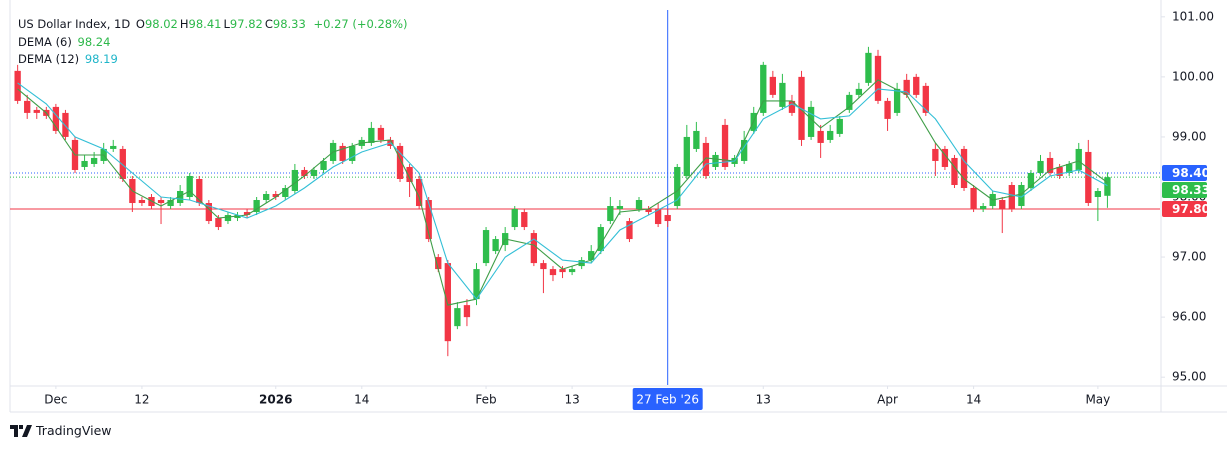 The height and width of the screenshot is (449, 1227). What do you see at coordinates (184, 24) in the screenshot?
I see `ohlc-key: H` at bounding box center [184, 24].